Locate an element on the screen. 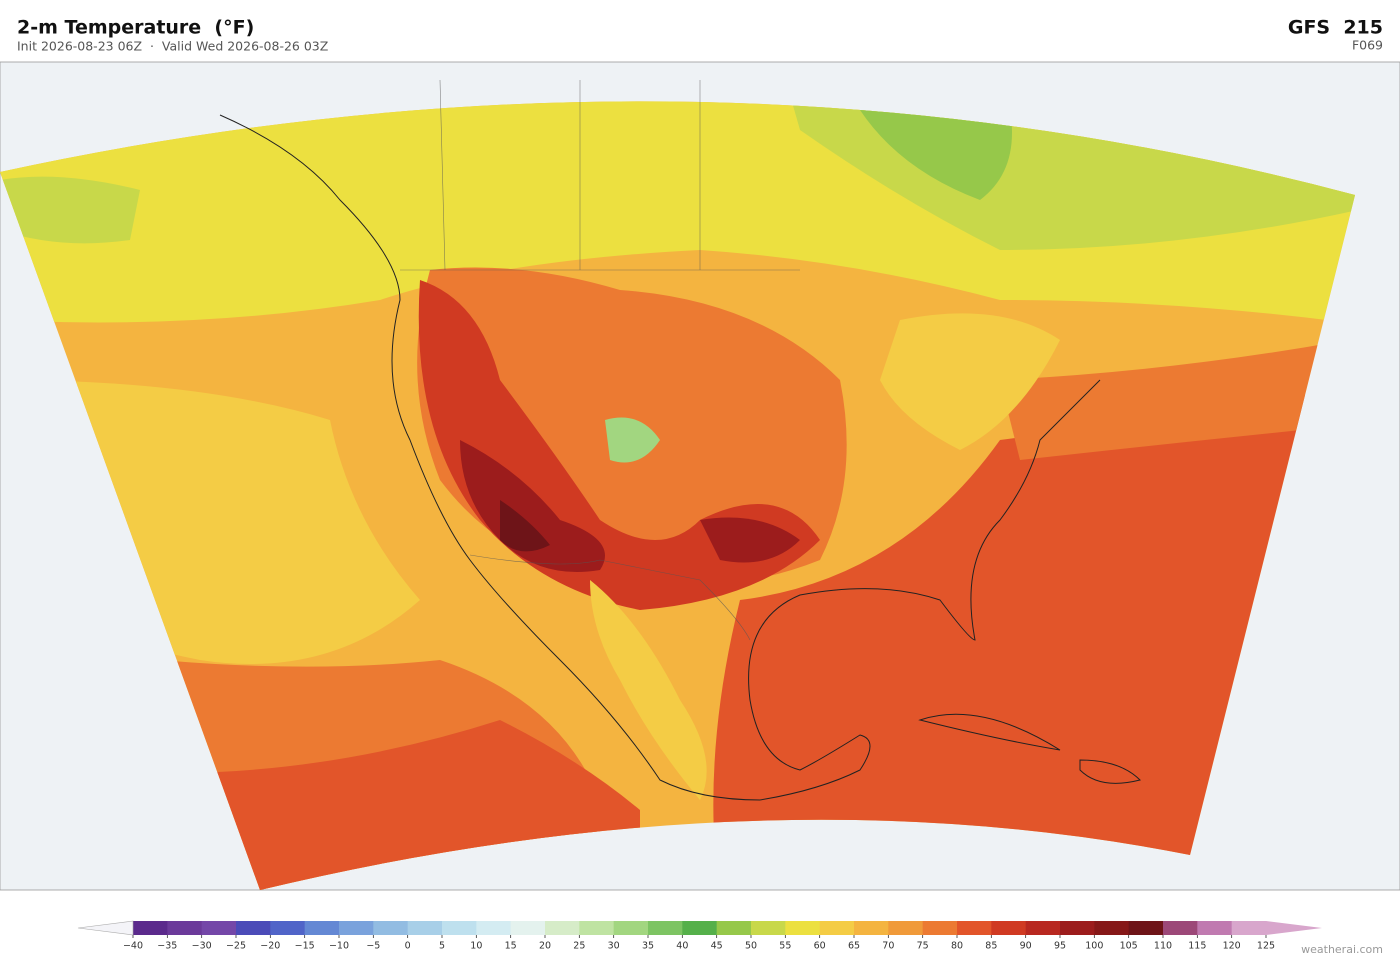 The width and height of the screenshot is (1400, 964). colorbar-tick-label: 90 is located at coordinates (1026, 946).